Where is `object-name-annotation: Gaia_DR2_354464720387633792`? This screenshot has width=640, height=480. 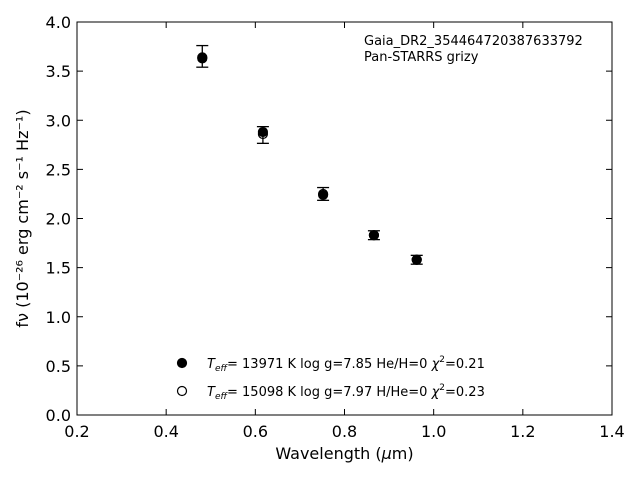
object-name-annotation: Gaia_DR2_354464720387633792 is located at coordinates (473, 41).